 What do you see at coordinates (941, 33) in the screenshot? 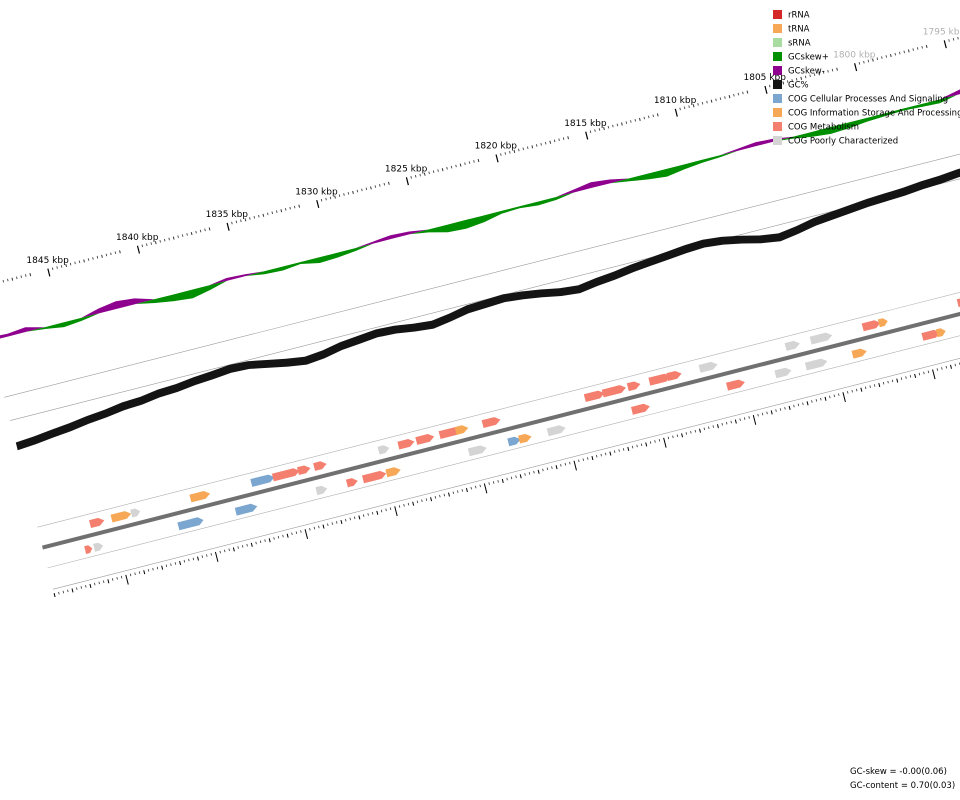
I see `tick-label: 1795 kbp` at bounding box center [941, 33].